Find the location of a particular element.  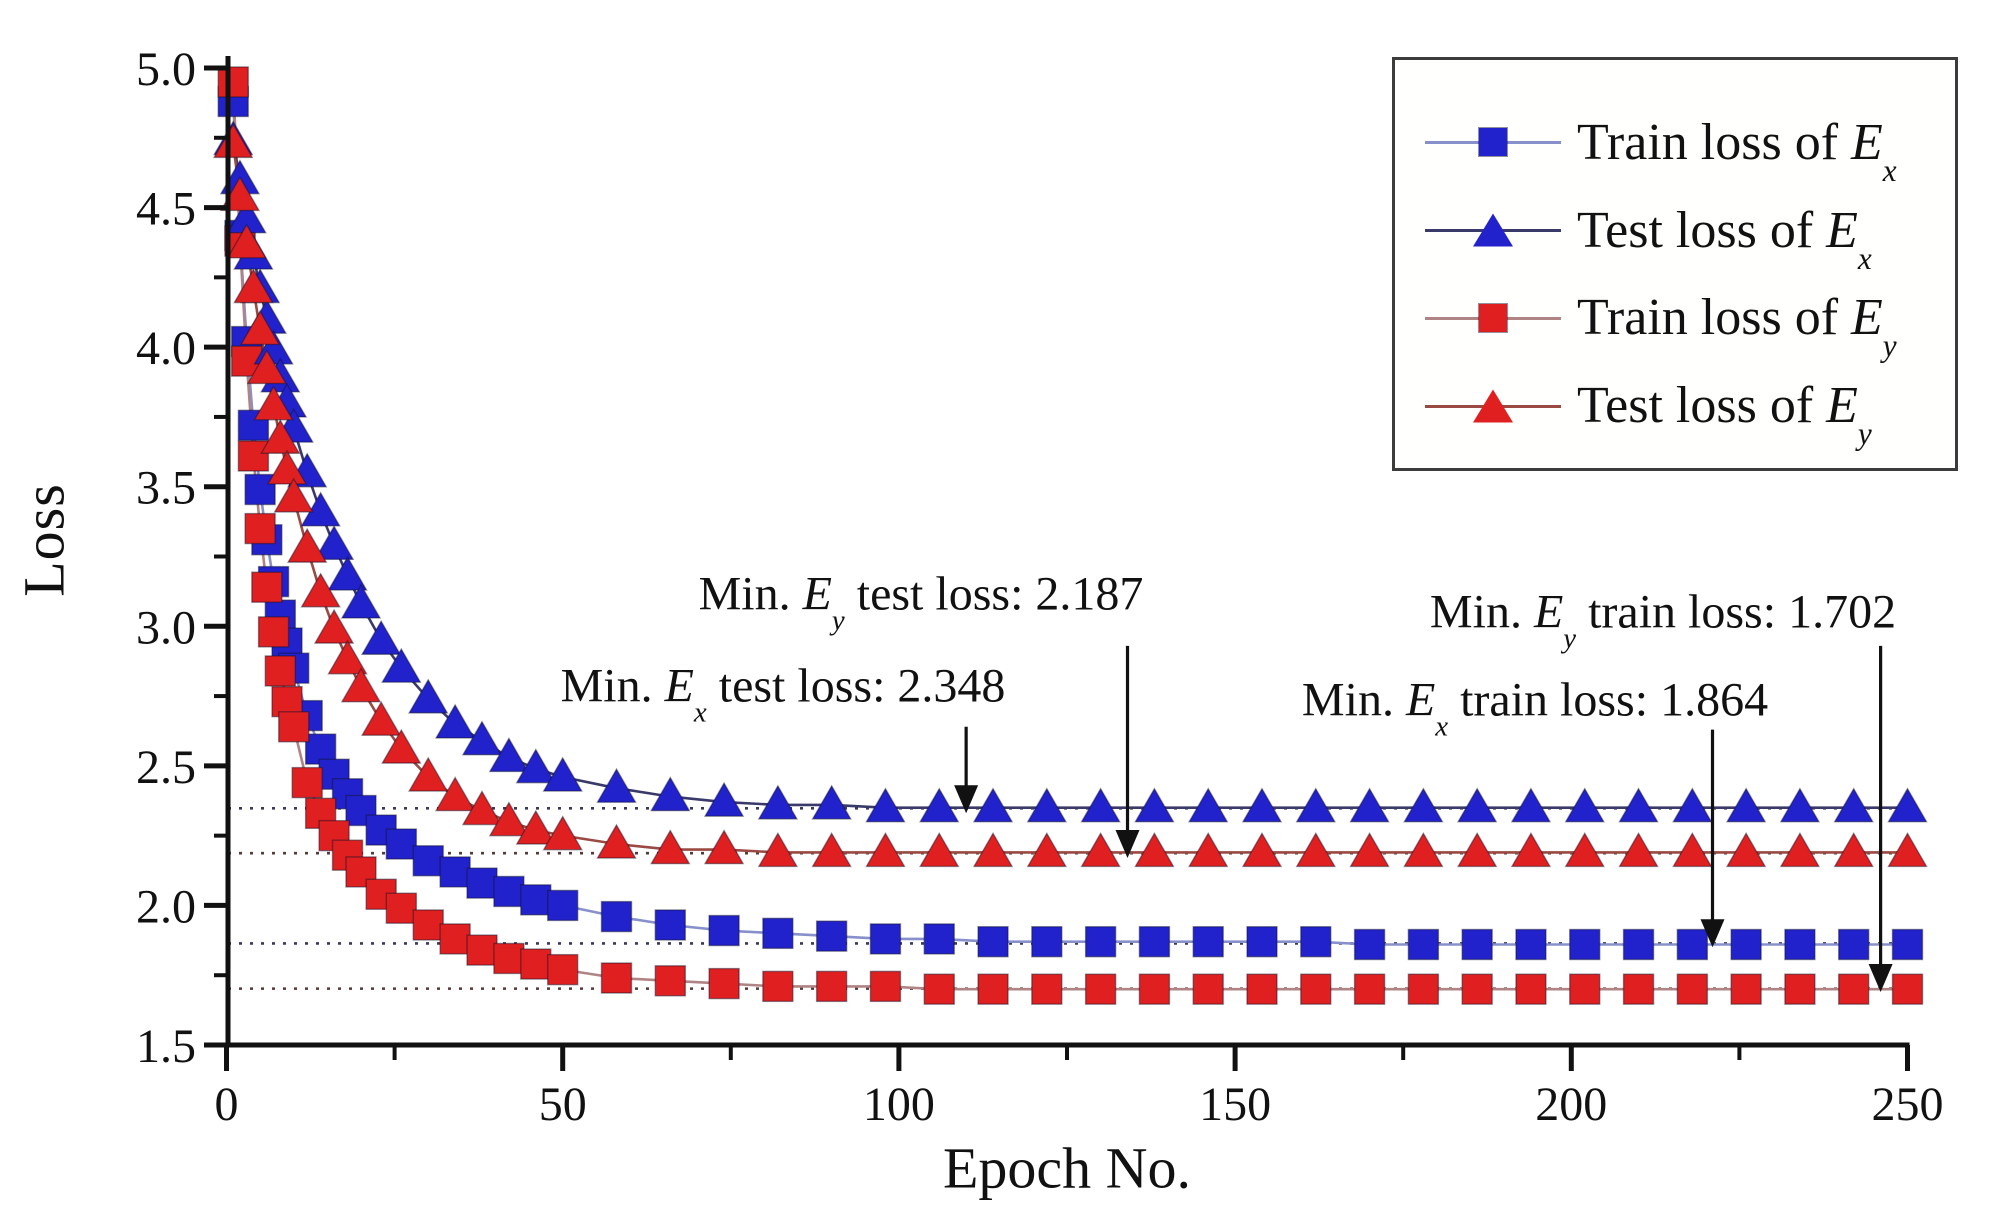

svg-text: 4.5 is located at coordinates (166, 209).